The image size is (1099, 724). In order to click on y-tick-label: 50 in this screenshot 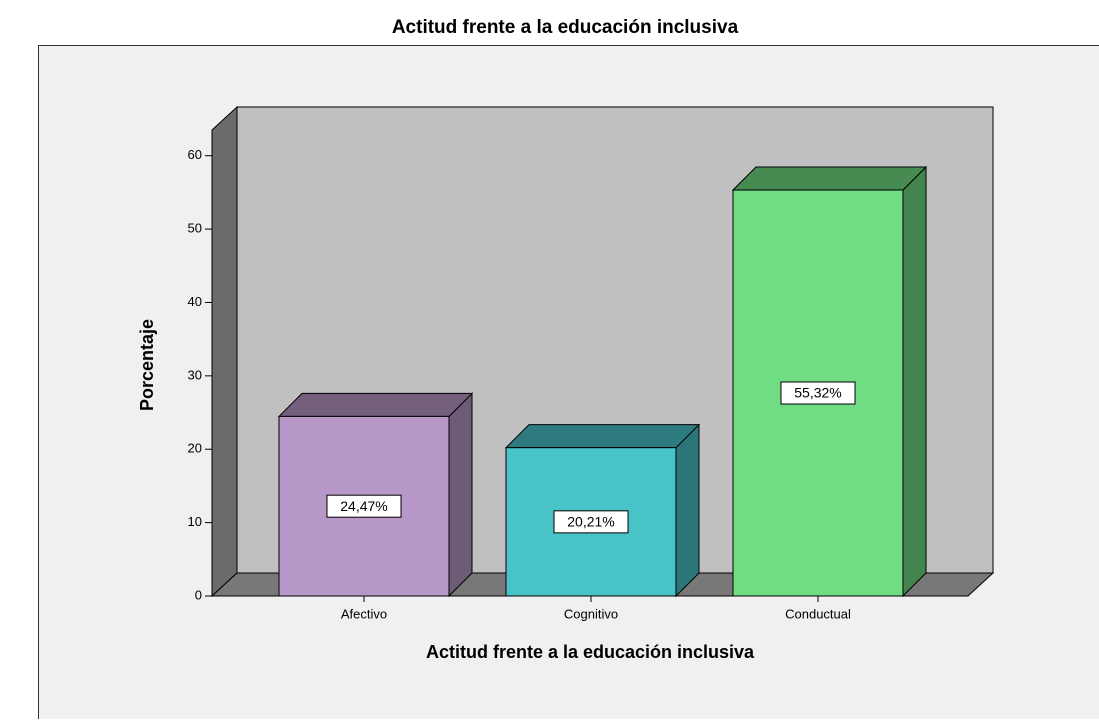, I will do `click(195, 228)`.